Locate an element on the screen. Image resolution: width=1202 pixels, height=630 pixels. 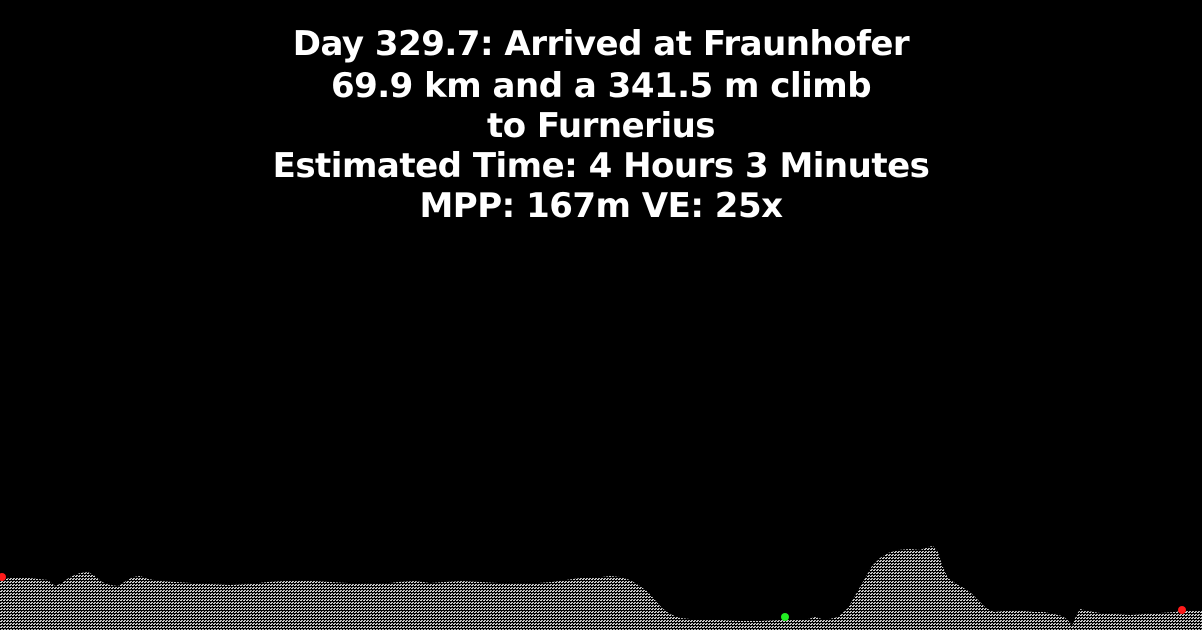
current-position-marker is located at coordinates (785, 617).